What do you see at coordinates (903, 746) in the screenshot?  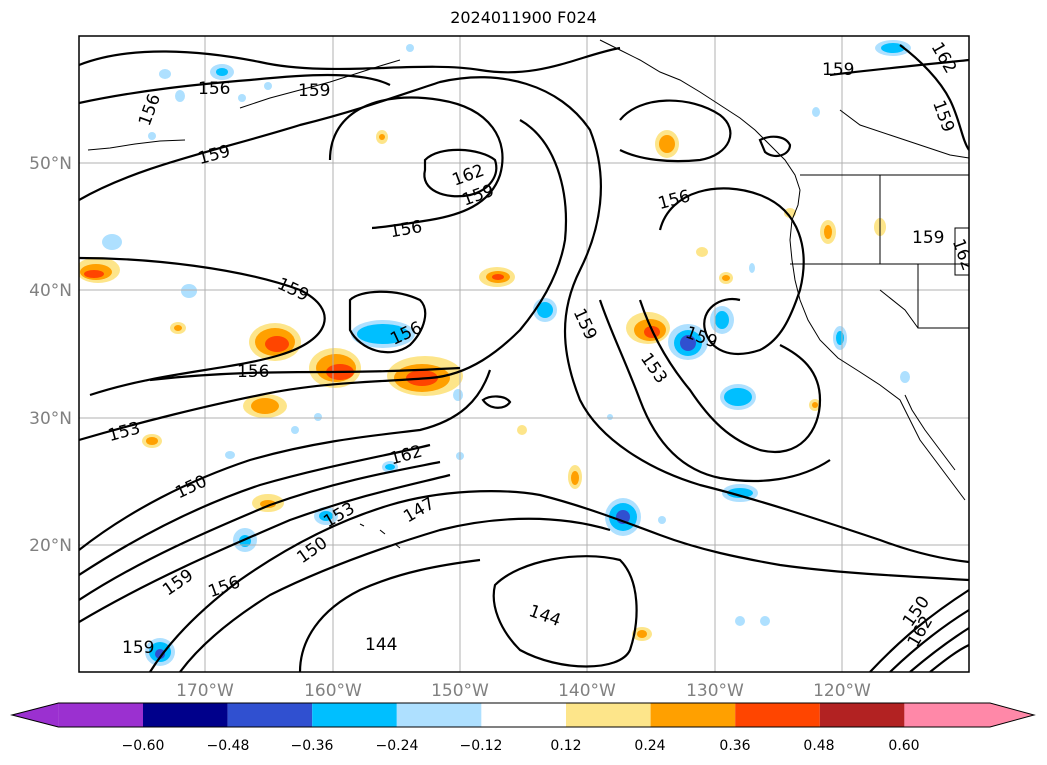 I see `colorbar-tick-label: 0.60` at bounding box center [903, 746].